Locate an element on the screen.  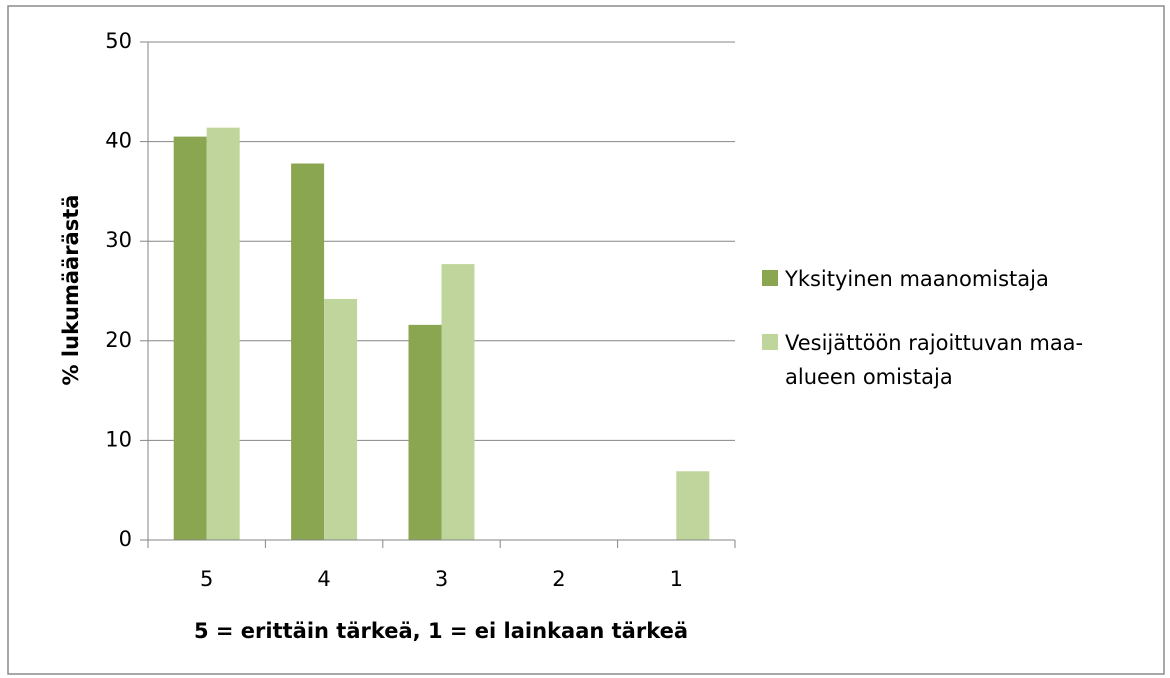
x-tick-label: 1 is located at coordinates (676, 579).